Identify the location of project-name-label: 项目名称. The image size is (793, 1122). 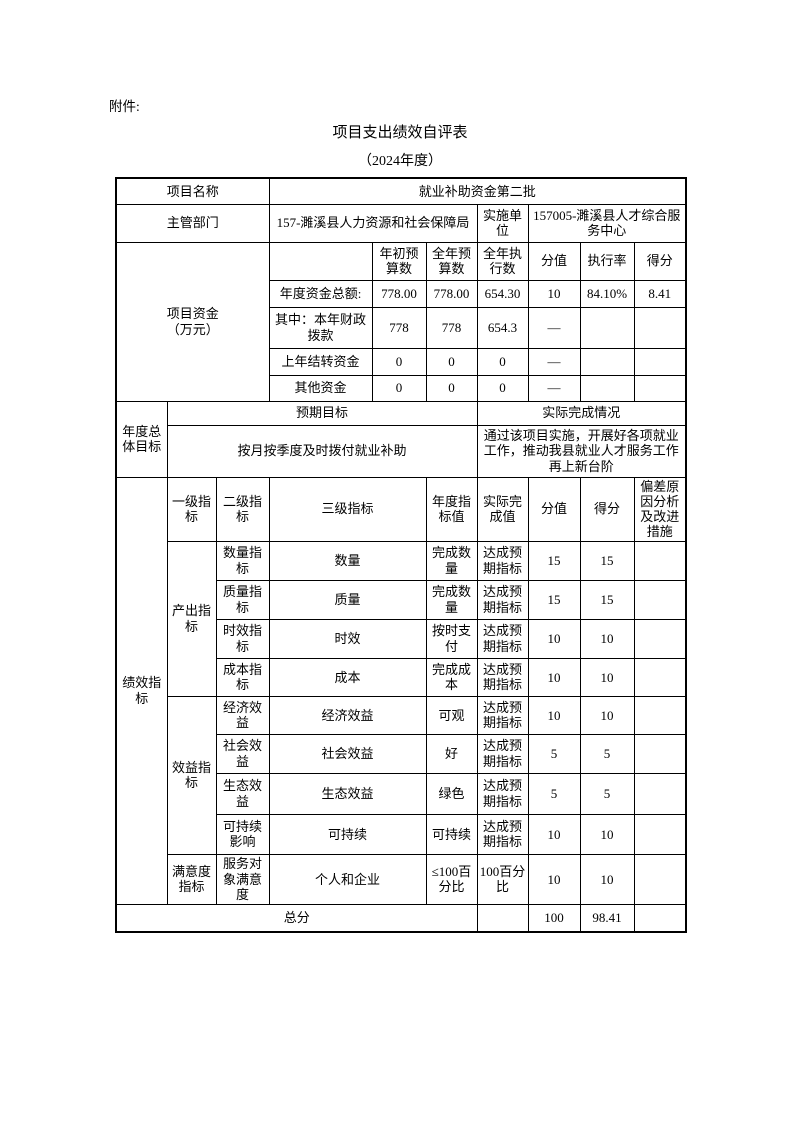
(192, 191).